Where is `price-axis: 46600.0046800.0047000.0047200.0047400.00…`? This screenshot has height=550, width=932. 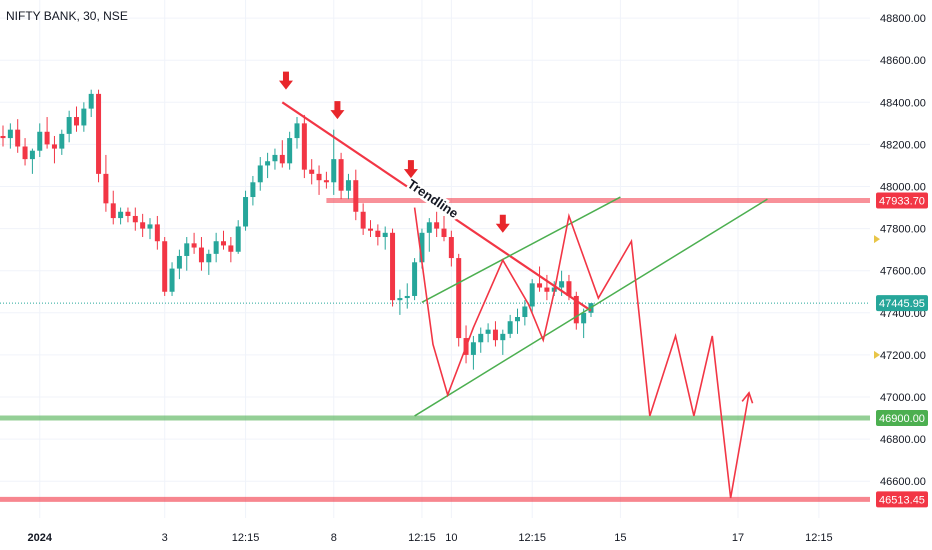
price-axis: 46600.0046800.0047000.0047200.0047400.00… is located at coordinates (902, 275).